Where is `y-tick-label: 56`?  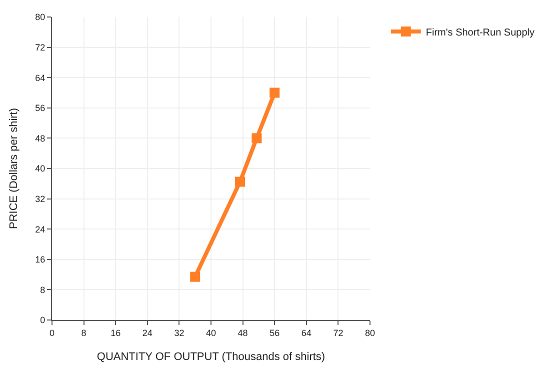
y-tick-label: 56 is located at coordinates (40, 108).